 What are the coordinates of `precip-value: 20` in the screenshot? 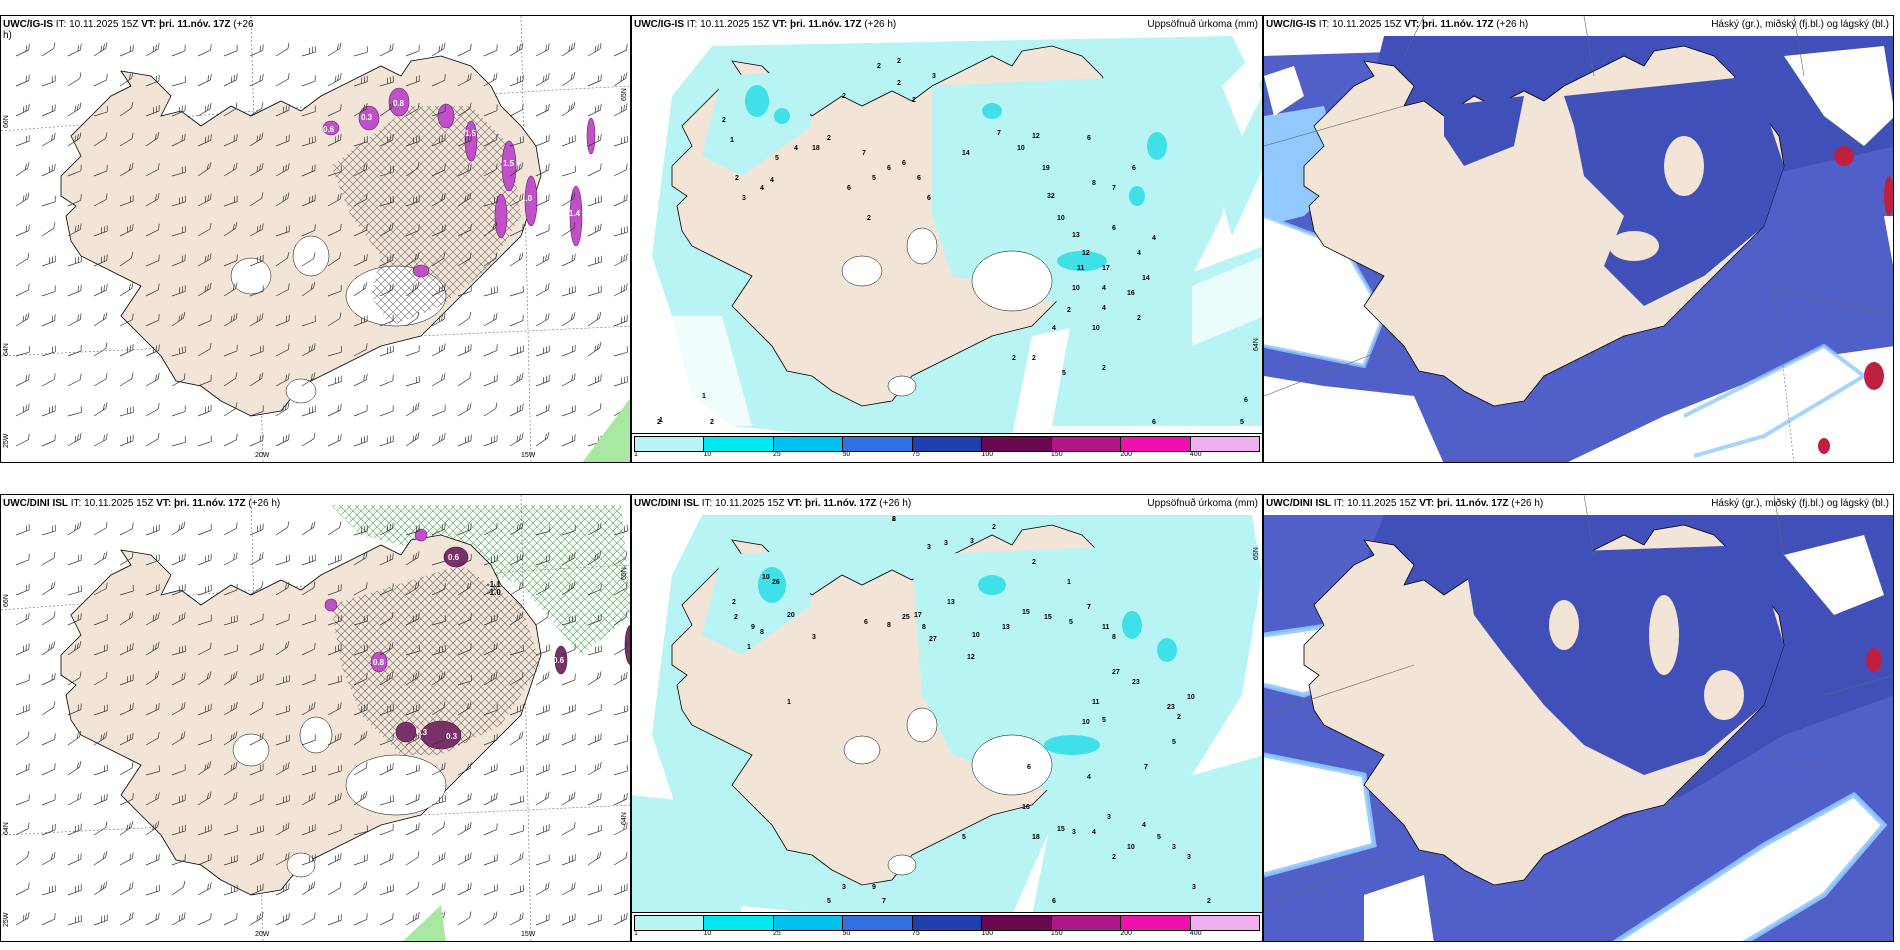 It's located at (791, 615).